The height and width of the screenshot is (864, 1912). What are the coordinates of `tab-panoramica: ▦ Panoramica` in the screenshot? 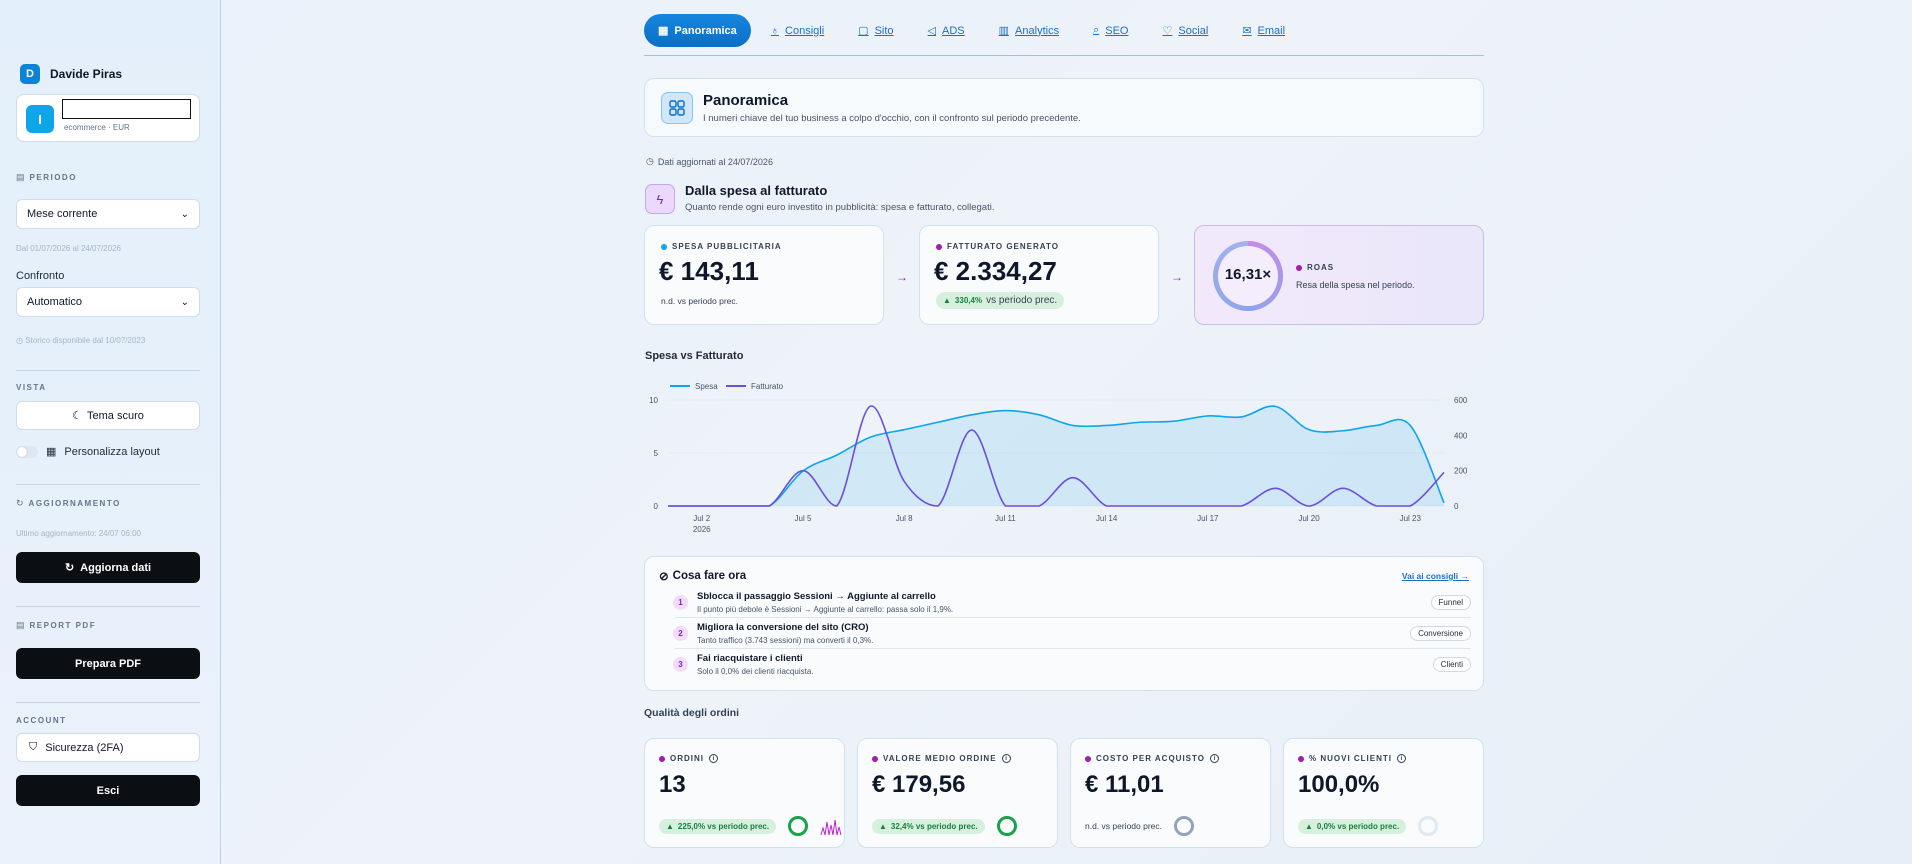 It's located at (697, 30).